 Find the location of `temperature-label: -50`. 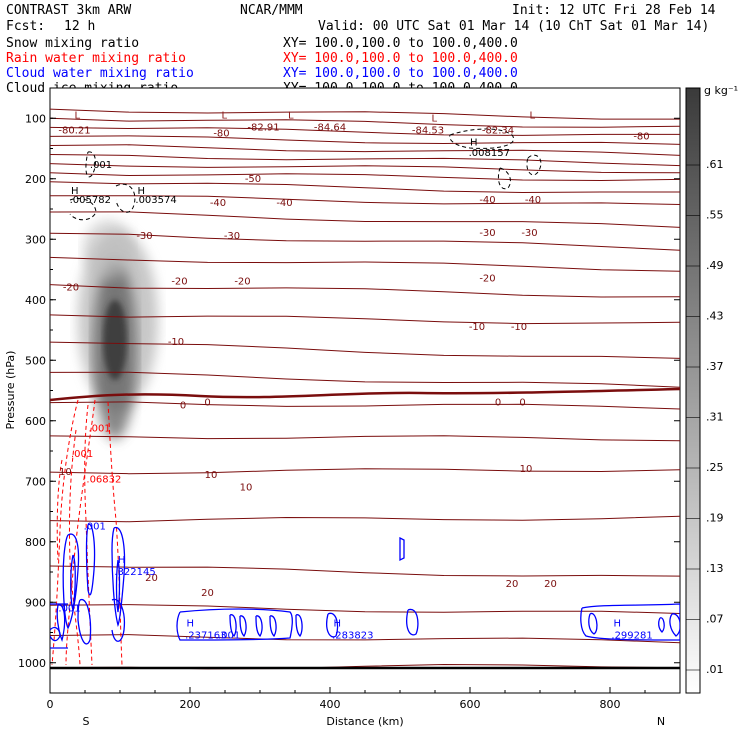

temperature-label: -50 is located at coordinates (253, 179).